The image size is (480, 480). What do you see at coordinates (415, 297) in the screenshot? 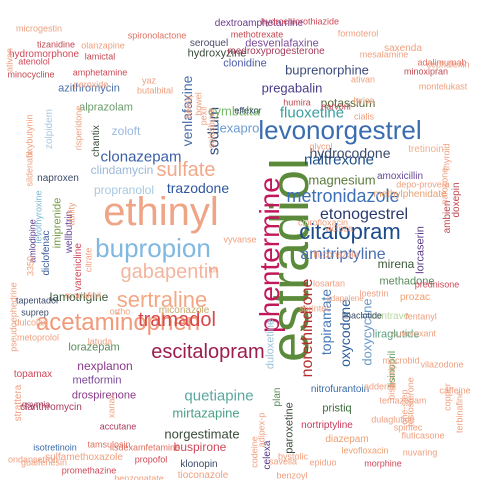
I see `word-59: prozac` at bounding box center [415, 297].